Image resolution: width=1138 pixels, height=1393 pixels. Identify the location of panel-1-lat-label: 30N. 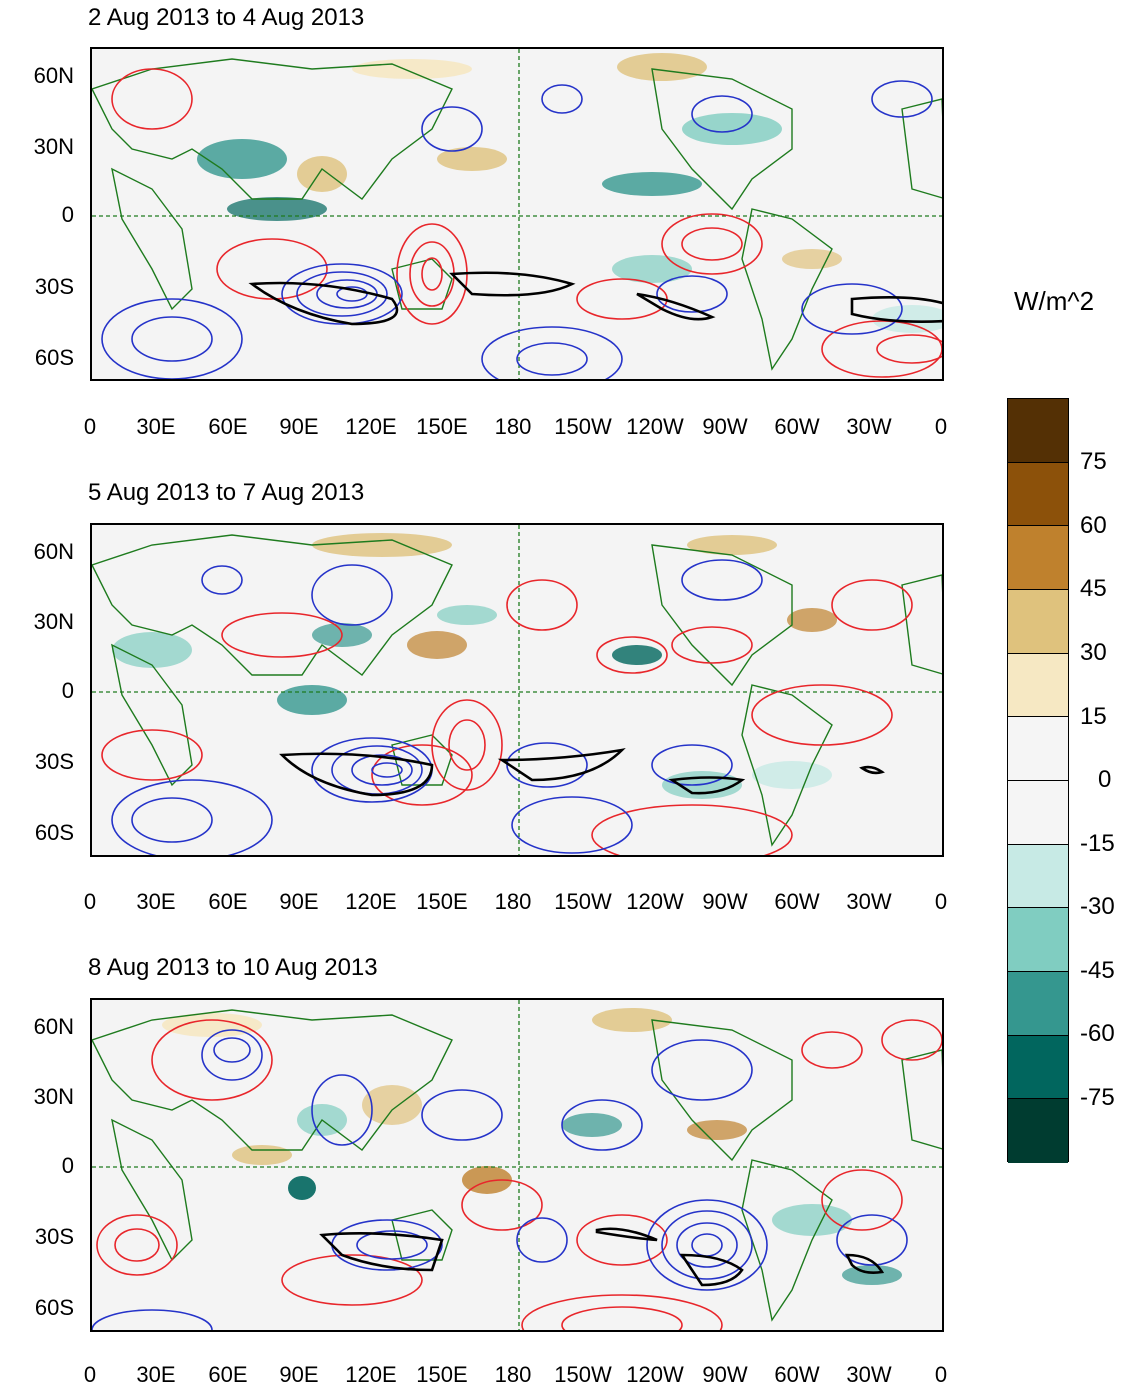
(53, 146).